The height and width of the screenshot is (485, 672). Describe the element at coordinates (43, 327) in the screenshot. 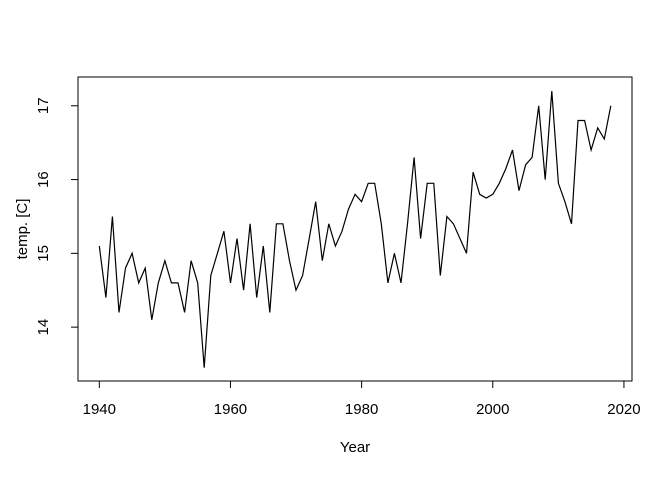

I see `y-tick-label: 14` at that location.